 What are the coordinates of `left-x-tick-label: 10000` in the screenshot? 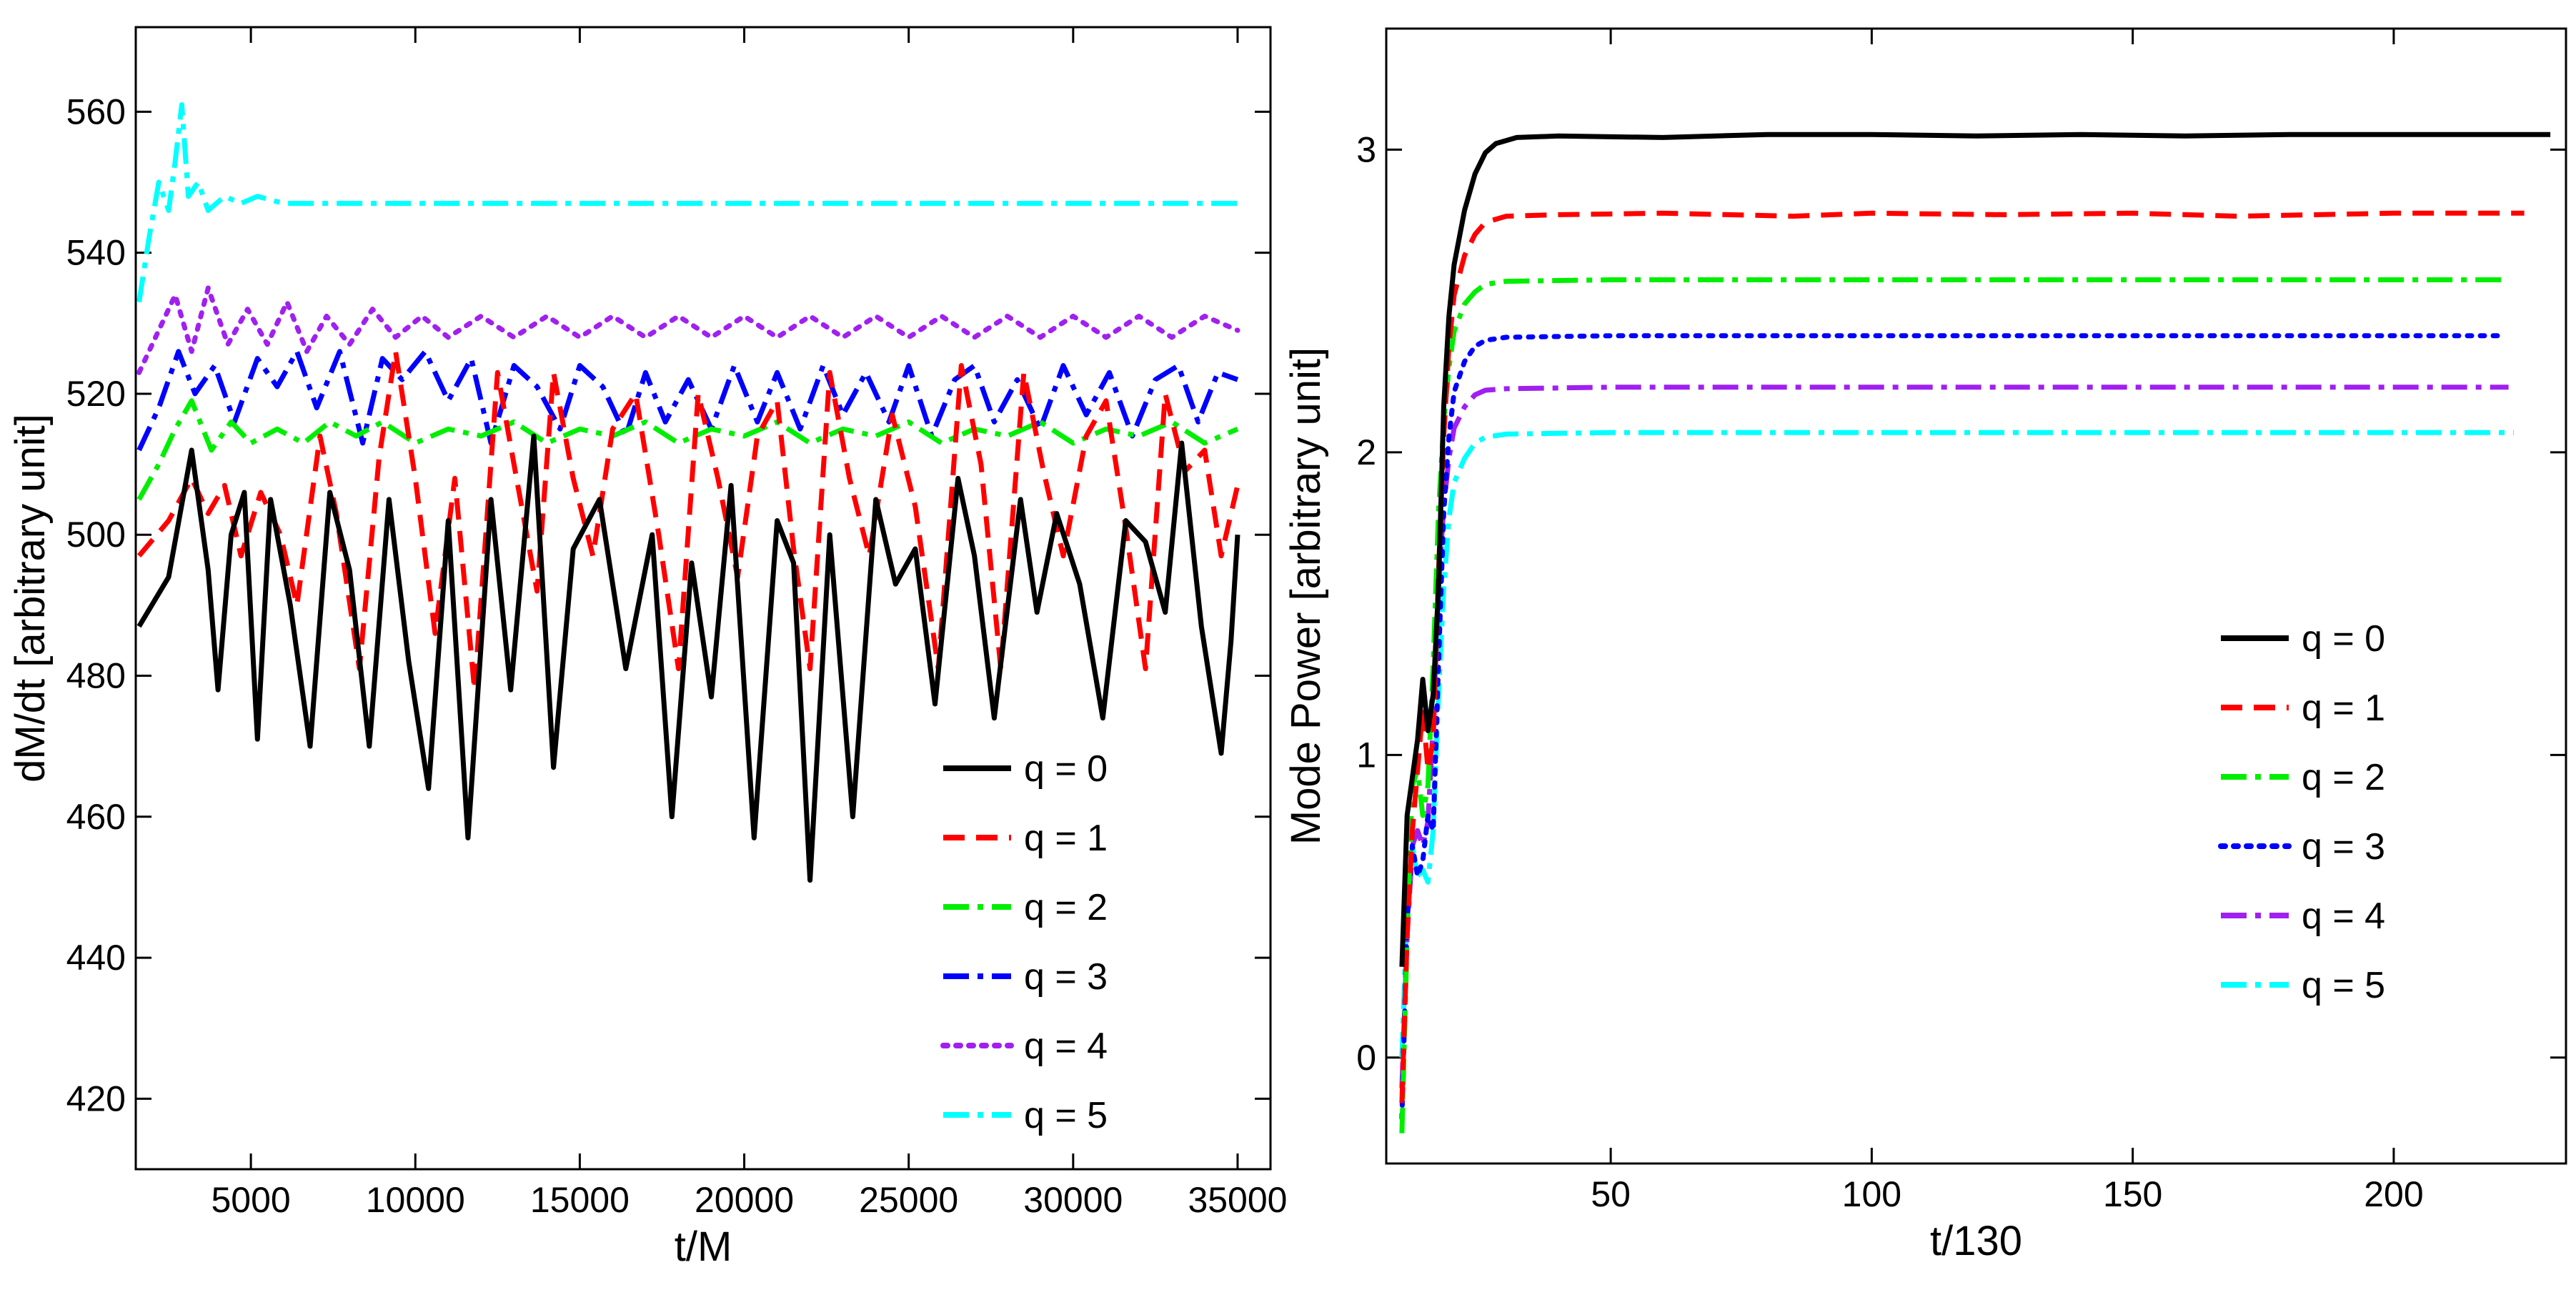 It's located at (415, 1200).